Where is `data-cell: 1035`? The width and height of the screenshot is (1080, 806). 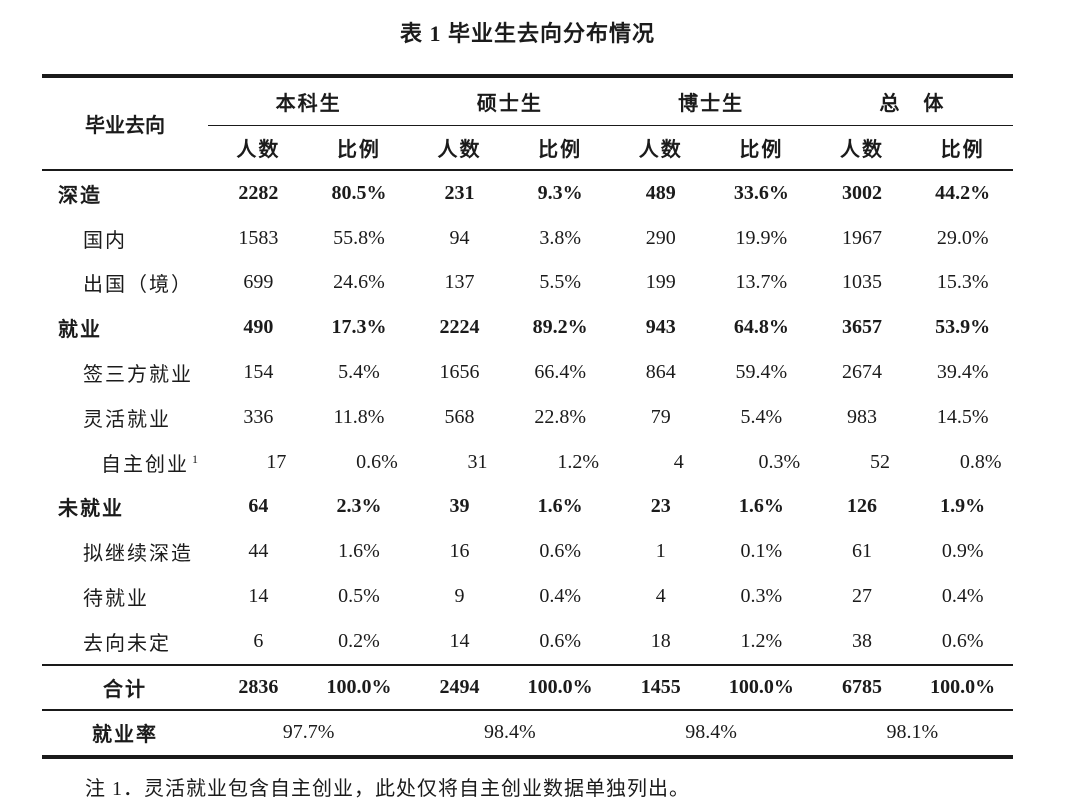 data-cell: 1035 is located at coordinates (861, 282).